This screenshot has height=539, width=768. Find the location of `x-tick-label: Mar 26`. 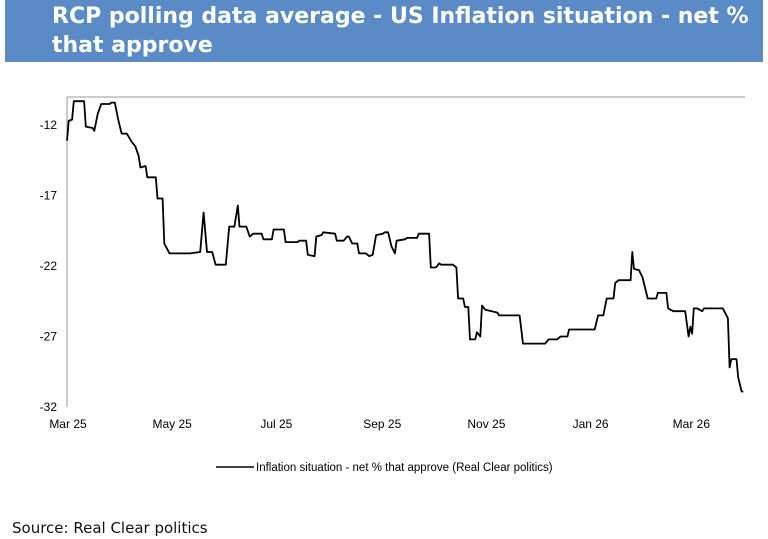

x-tick-label: Mar 26 is located at coordinates (692, 424).